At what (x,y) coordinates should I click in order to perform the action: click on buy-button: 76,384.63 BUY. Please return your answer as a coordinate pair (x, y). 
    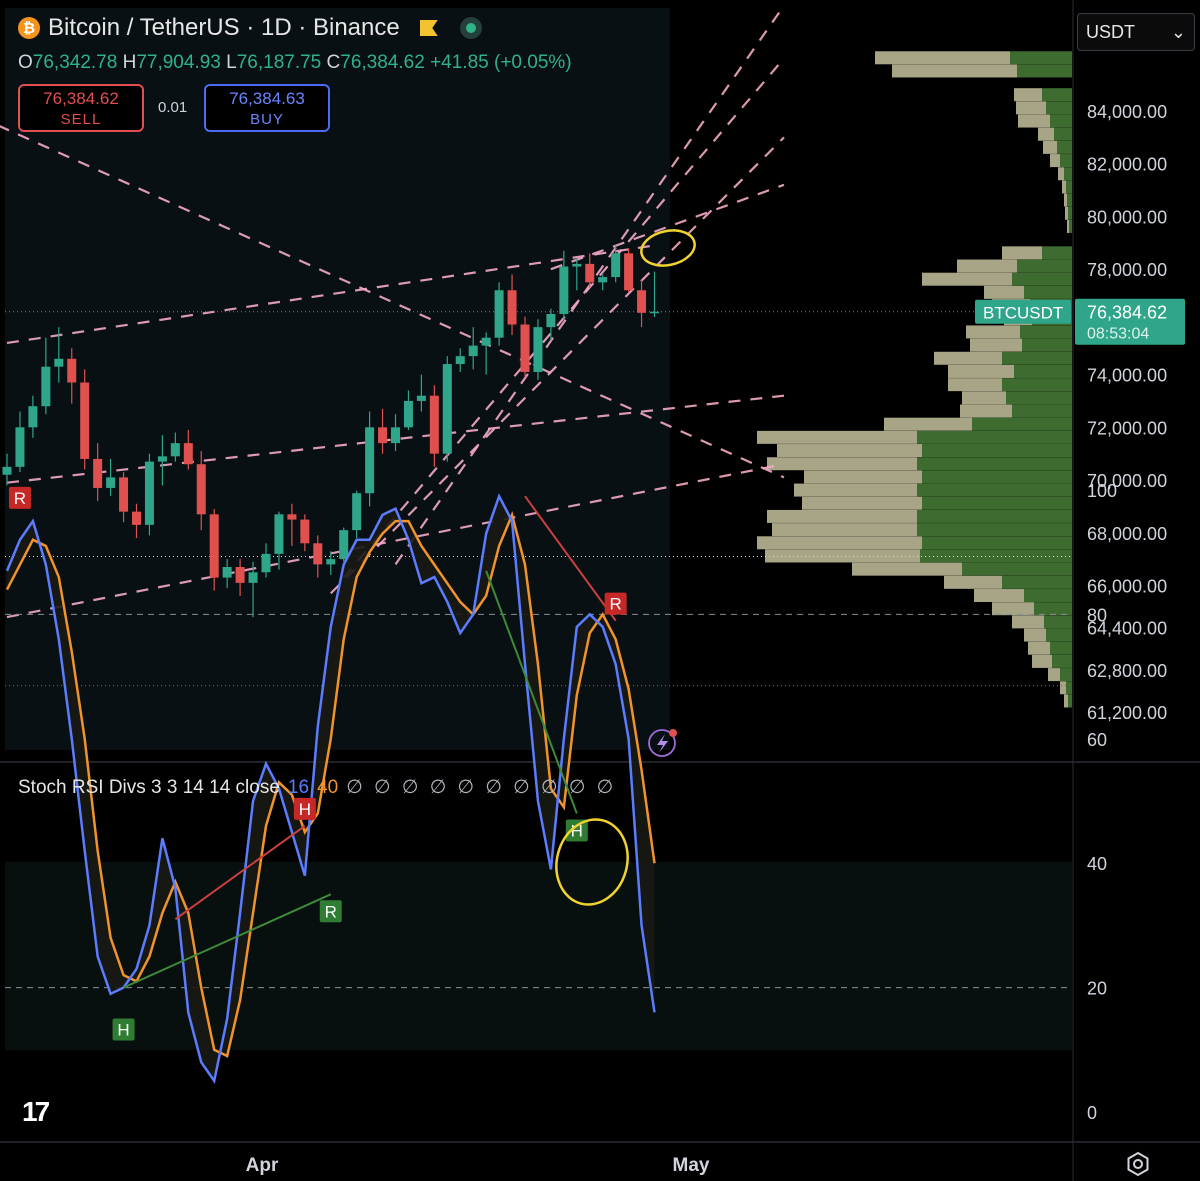
    Looking at the image, I should click on (267, 108).